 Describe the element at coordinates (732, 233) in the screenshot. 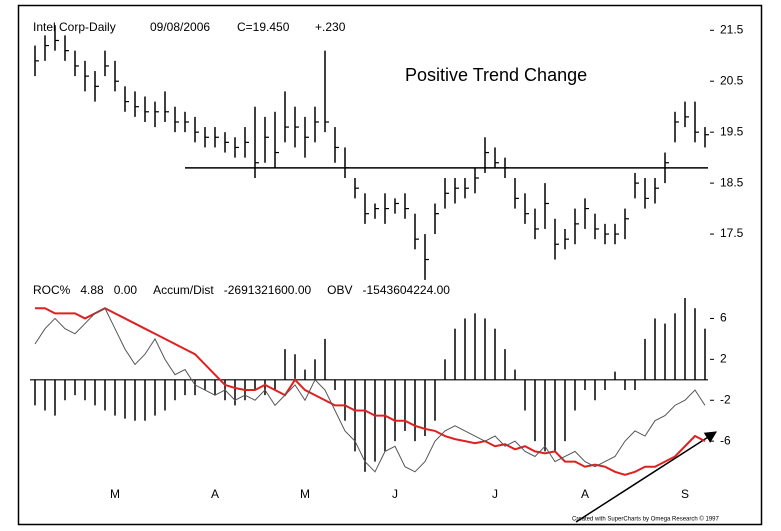

I see `y-tick-label: 17.5` at that location.